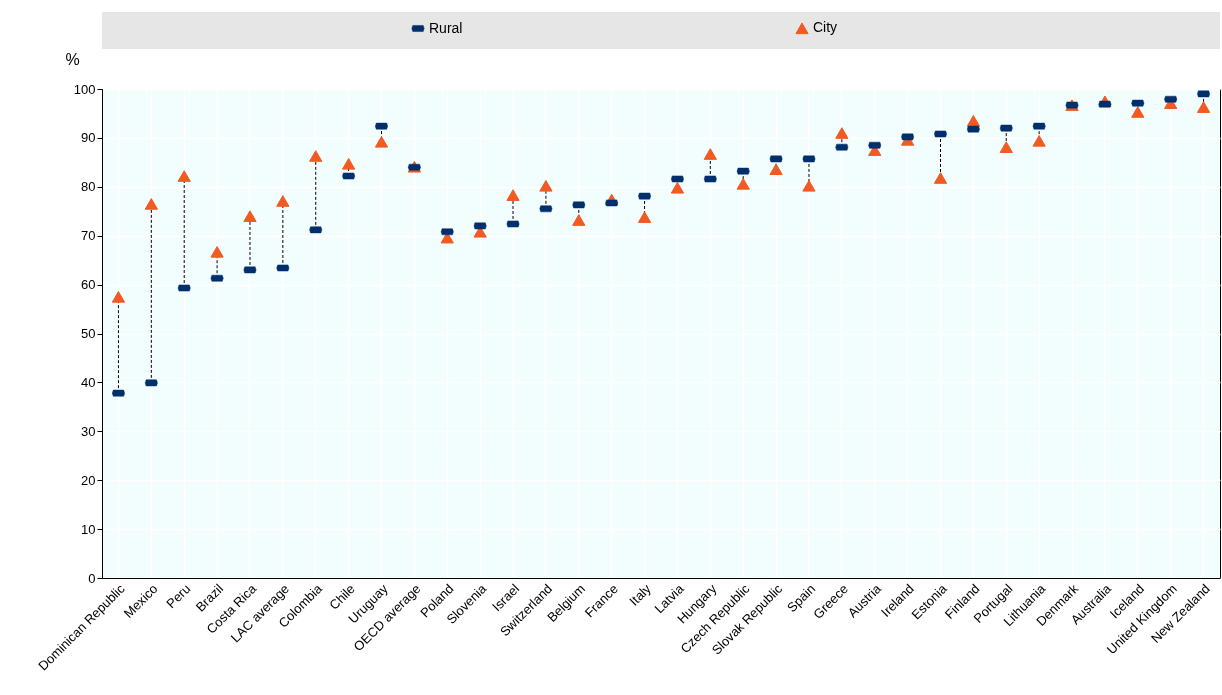 The height and width of the screenshot is (695, 1222). Describe the element at coordinates (92, 578) in the screenshot. I see `y-tick-label: 0` at that location.